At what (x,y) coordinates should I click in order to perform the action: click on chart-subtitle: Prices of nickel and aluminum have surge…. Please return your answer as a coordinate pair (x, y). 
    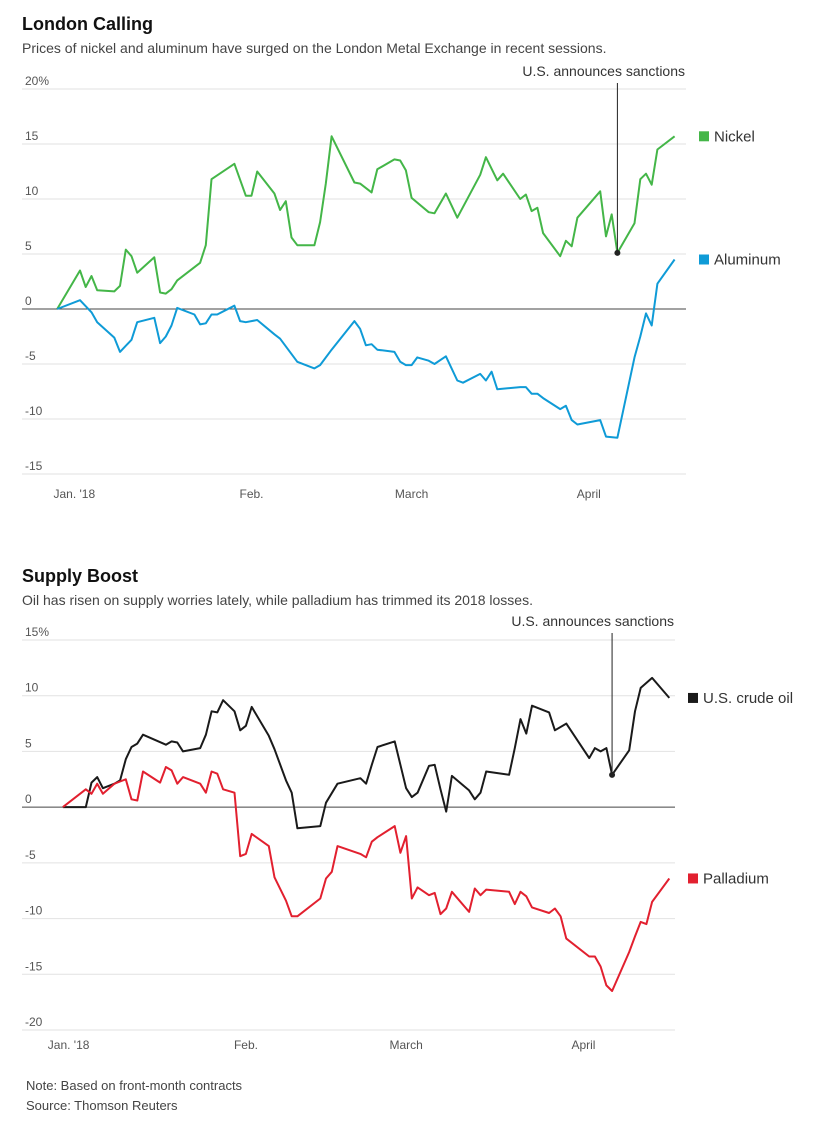
    Looking at the image, I should click on (314, 48).